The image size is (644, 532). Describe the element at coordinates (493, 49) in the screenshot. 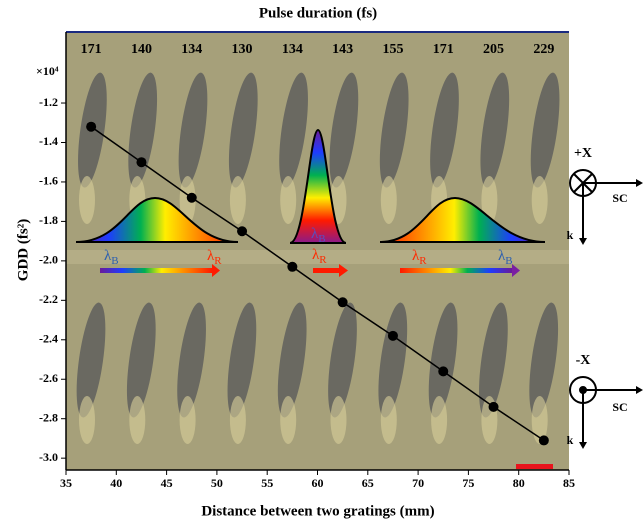

I see `top-label: 205` at that location.